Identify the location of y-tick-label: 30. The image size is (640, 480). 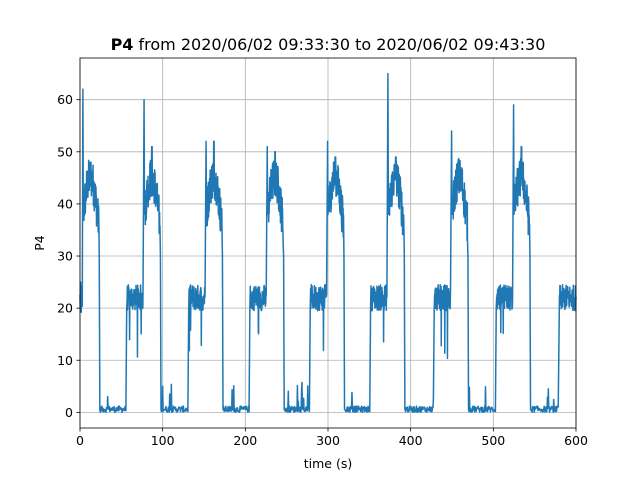
(65, 256).